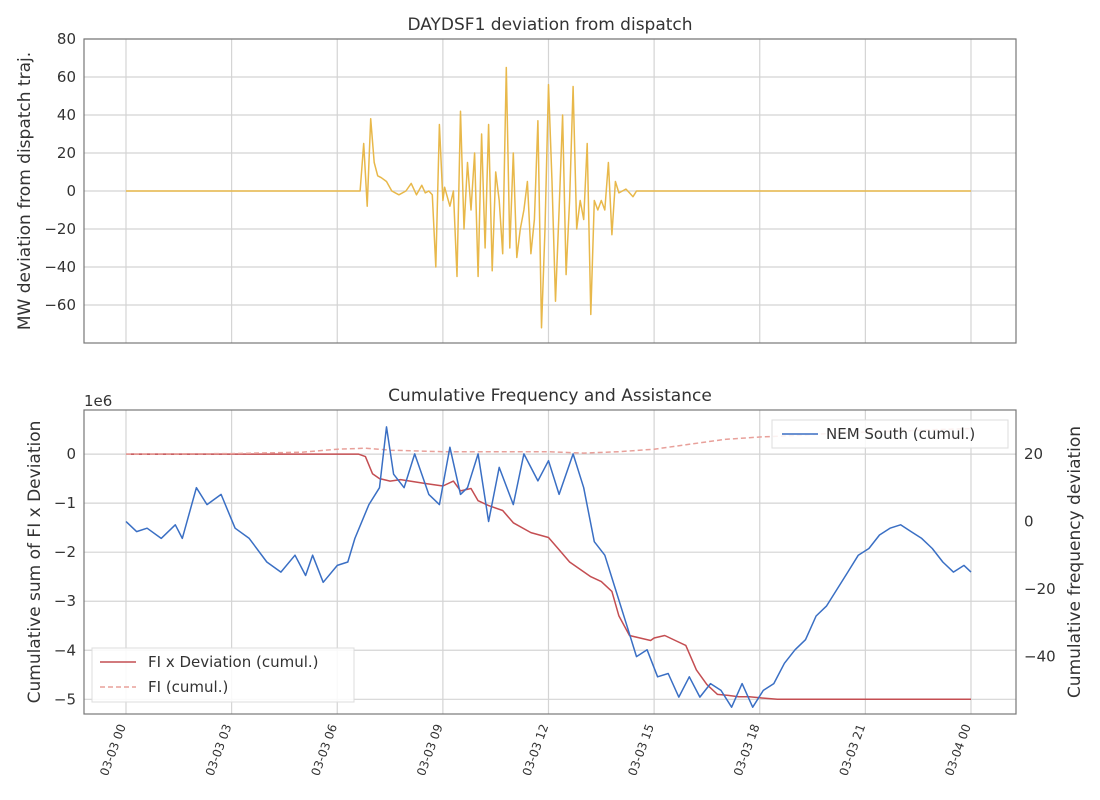  What do you see at coordinates (71, 454) in the screenshot?
I see `bottom-panel-left-y-tick-label: 0` at bounding box center [71, 454].